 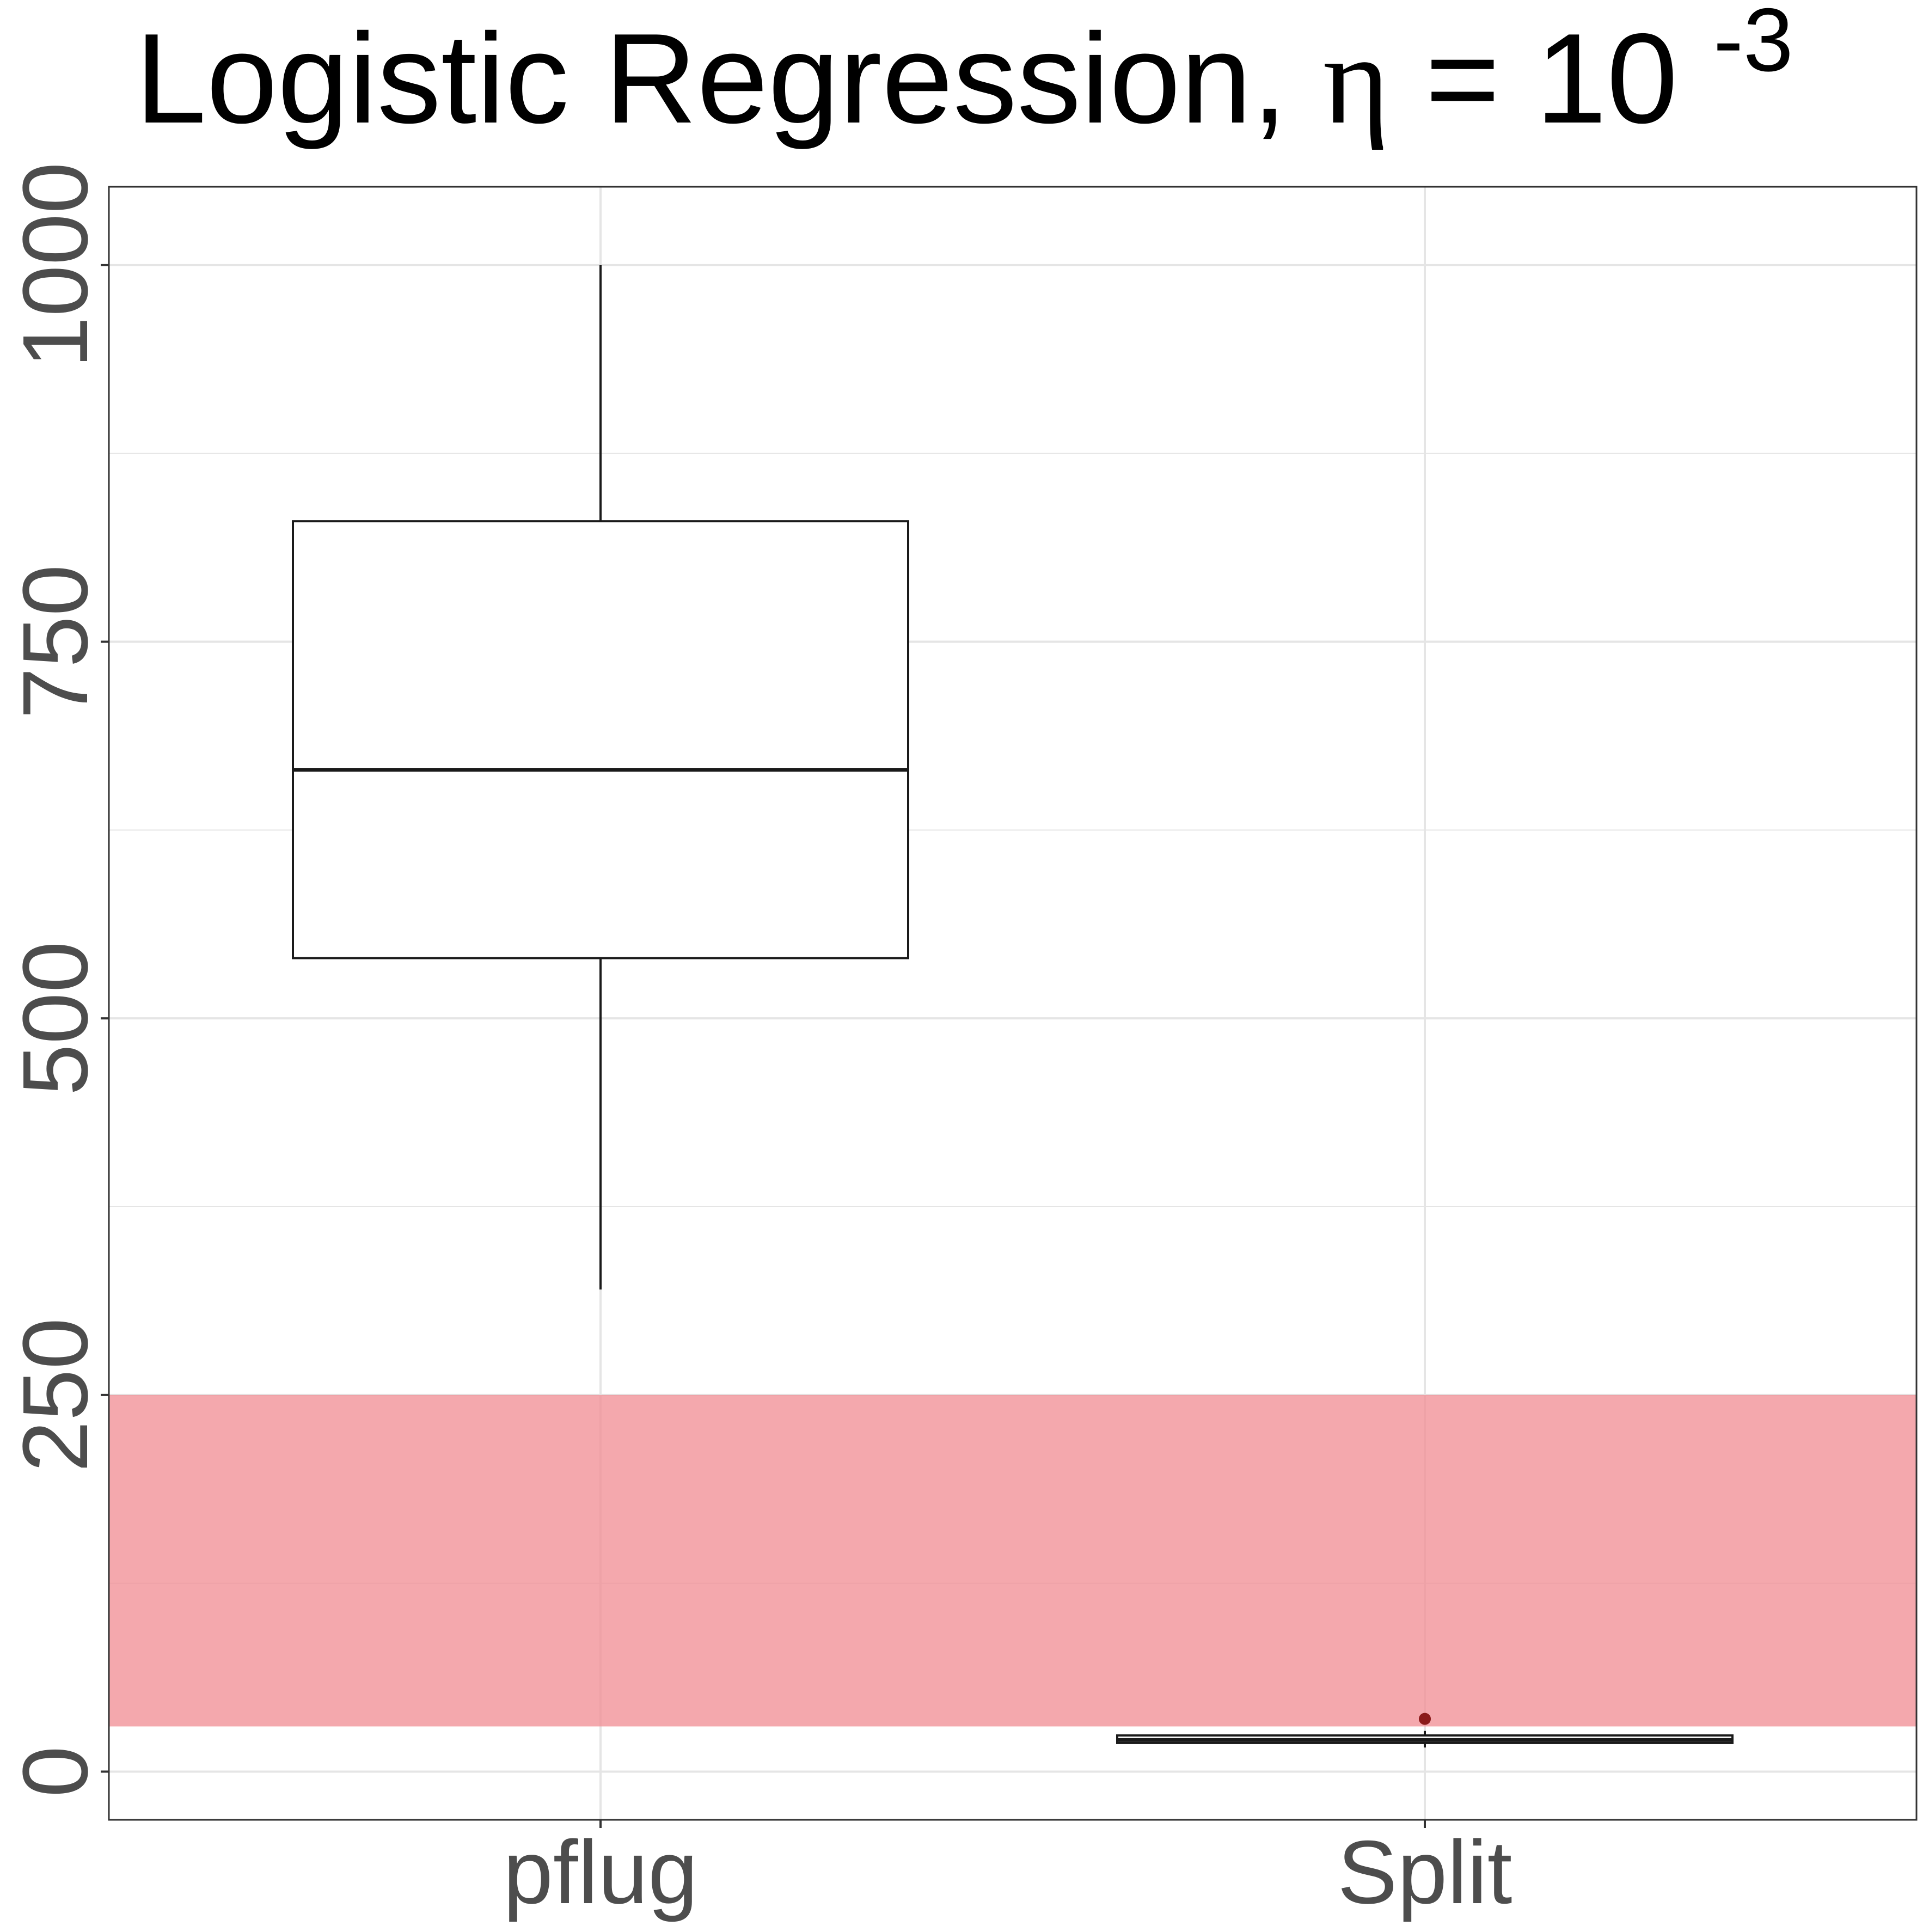 What do you see at coordinates (1356, 80) in the screenshot?
I see `chart-title-symbol: η` at bounding box center [1356, 80].